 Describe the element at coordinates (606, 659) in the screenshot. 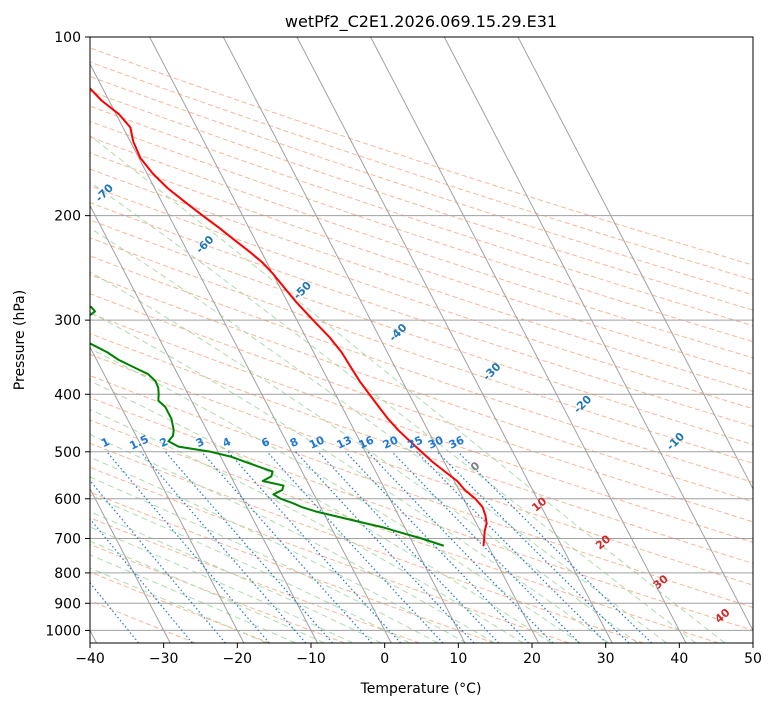

I see `x-tick-label: 30` at that location.